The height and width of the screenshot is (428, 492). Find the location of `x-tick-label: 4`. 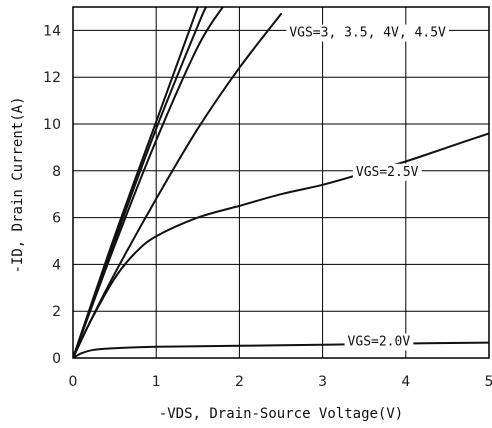

x-tick-label: 4 is located at coordinates (405, 382).